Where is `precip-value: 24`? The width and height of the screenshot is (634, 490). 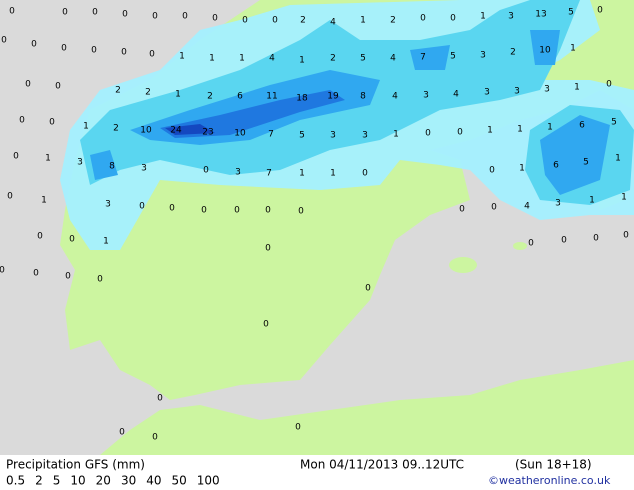
precip-value: 24 is located at coordinates (176, 131).